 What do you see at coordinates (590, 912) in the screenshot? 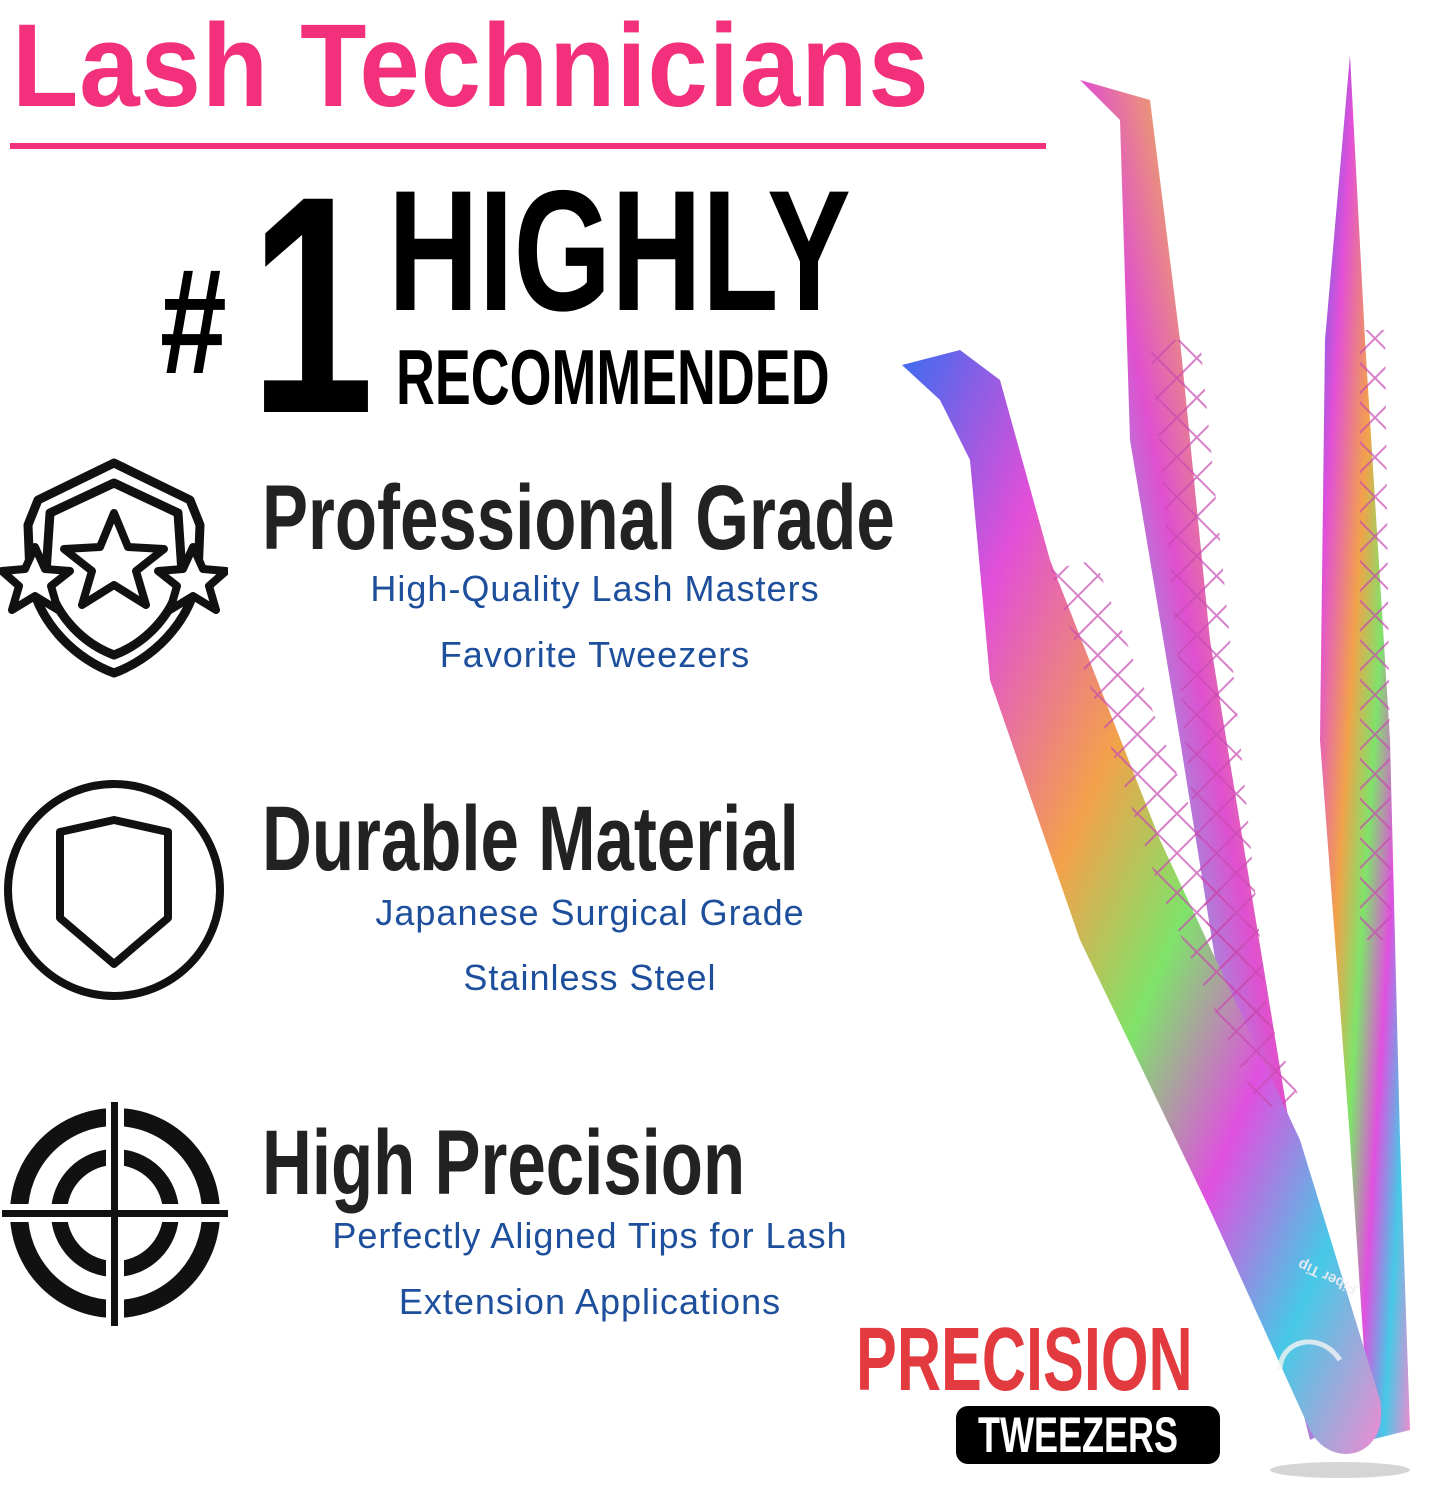
I see `feature-subtitle: Japanese Surgical Grade` at bounding box center [590, 912].